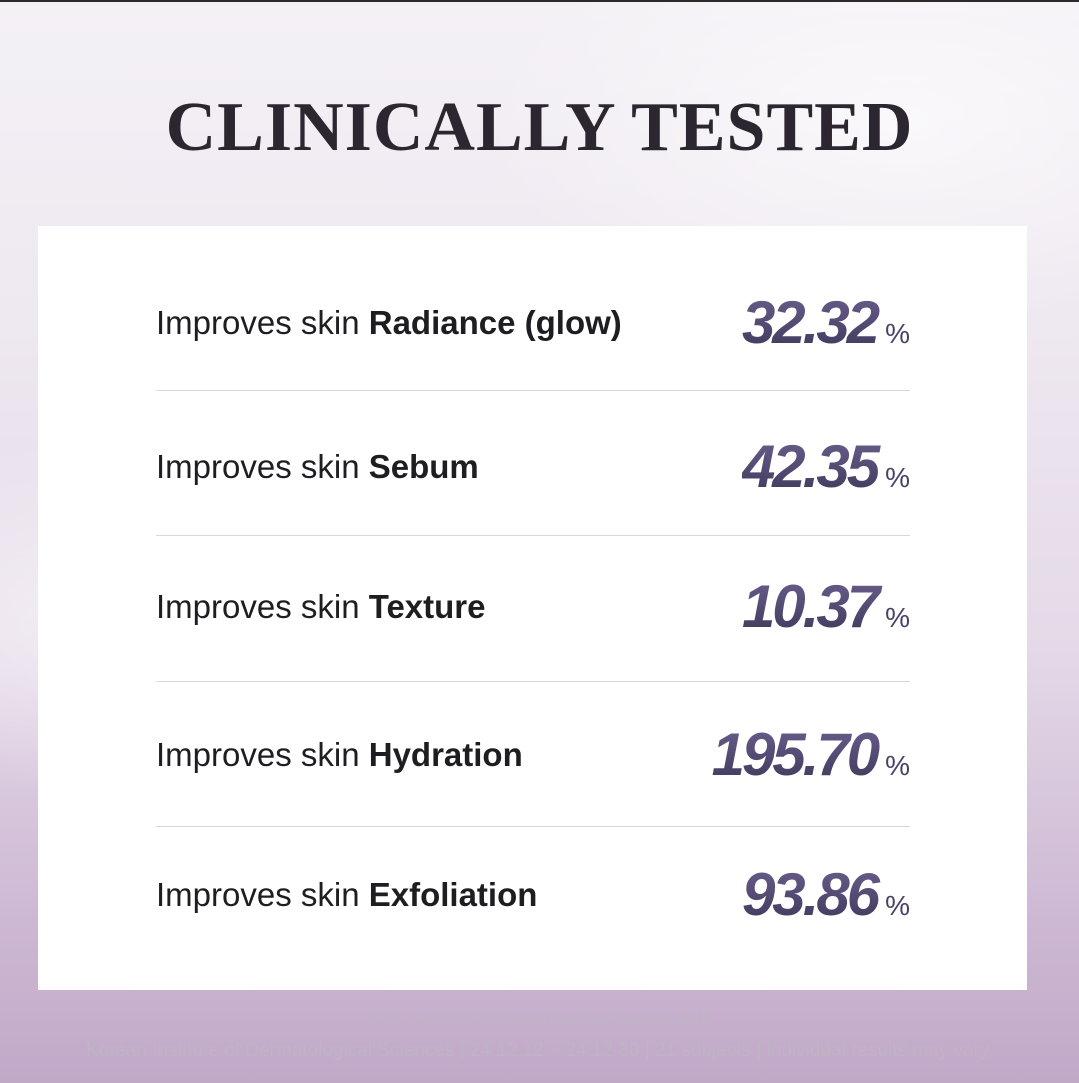  I want to click on result-row-exfoliation: Improves skin Exfoliation 93.86%, so click(533, 894).